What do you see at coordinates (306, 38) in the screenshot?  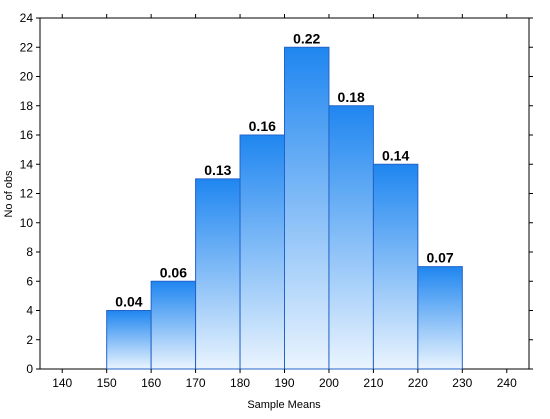 I see `bar-value-label: 0.22` at bounding box center [306, 38].